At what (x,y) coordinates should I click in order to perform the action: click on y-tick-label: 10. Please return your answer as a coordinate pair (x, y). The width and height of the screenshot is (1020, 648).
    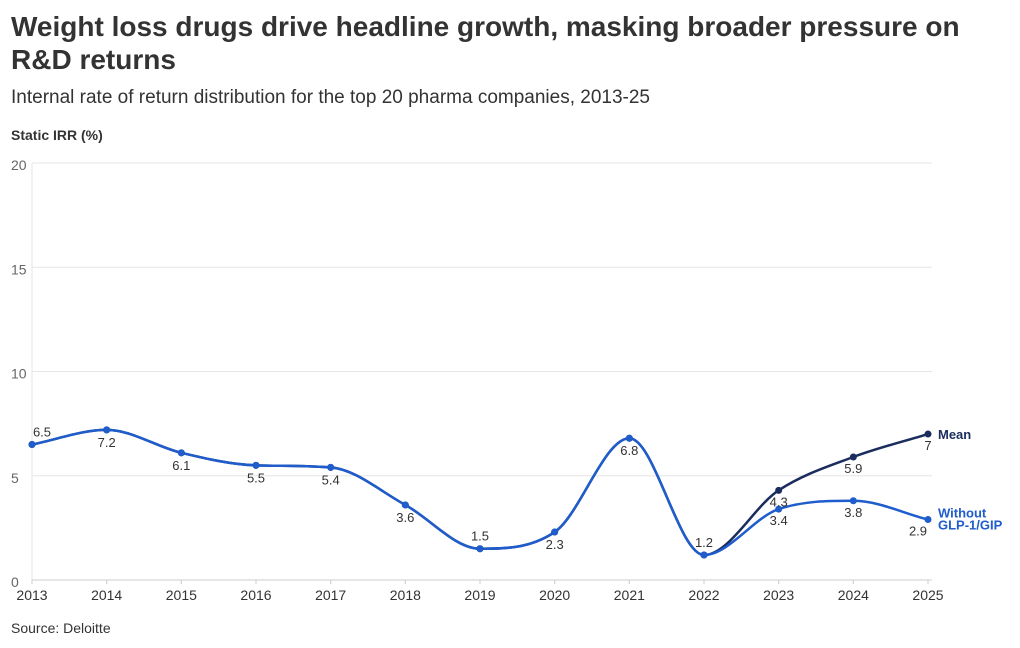
    Looking at the image, I should click on (19, 374).